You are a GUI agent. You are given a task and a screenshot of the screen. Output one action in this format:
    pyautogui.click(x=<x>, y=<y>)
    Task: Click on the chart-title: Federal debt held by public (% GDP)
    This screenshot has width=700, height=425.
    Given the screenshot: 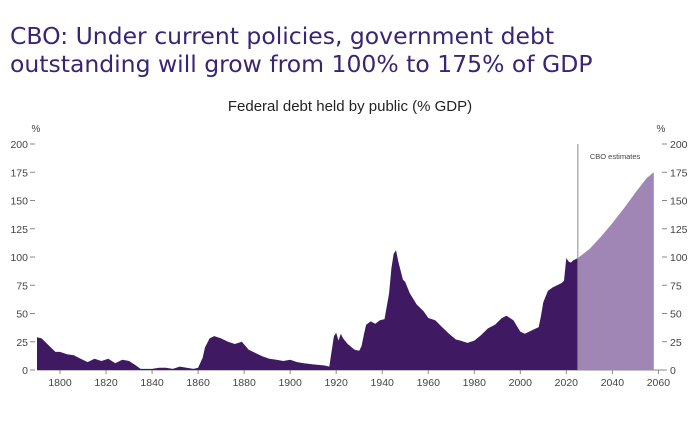 What is the action you would take?
    pyautogui.click(x=350, y=106)
    